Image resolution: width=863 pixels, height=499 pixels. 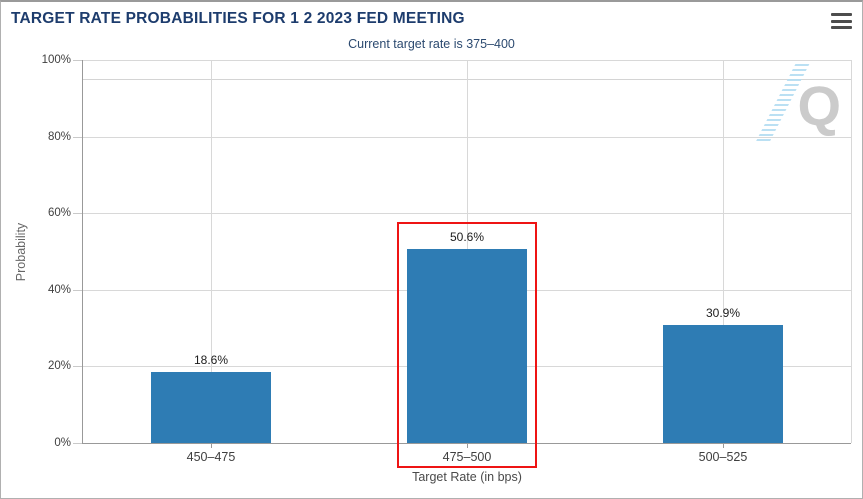 I want to click on x-category-label: 500–525, so click(x=723, y=457).